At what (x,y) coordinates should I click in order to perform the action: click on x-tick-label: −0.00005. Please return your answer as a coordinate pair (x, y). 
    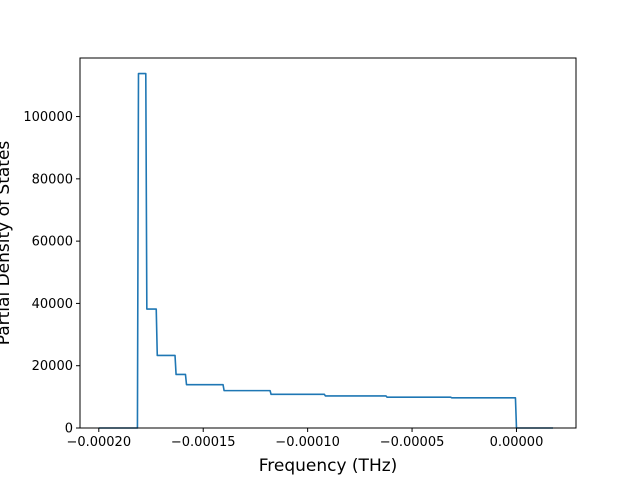
    Looking at the image, I should click on (412, 442).